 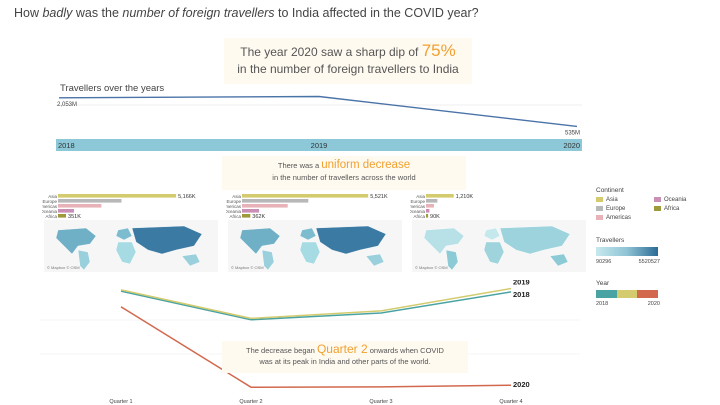 I want to click on yearly-data-label: 535M, so click(x=572, y=133).